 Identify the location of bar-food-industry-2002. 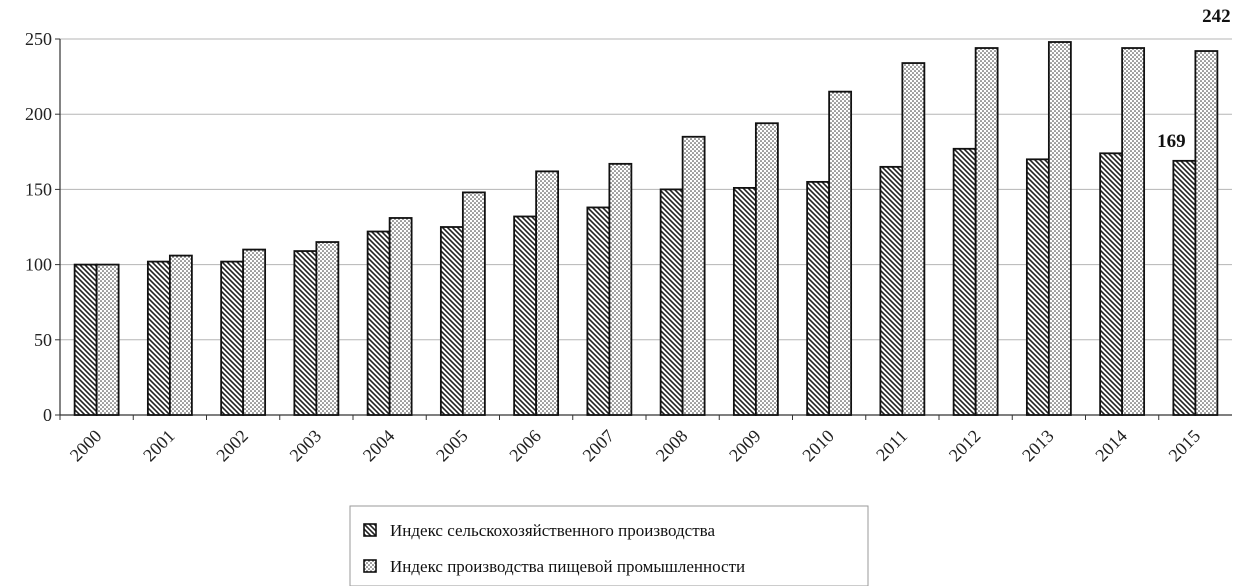
(254, 332).